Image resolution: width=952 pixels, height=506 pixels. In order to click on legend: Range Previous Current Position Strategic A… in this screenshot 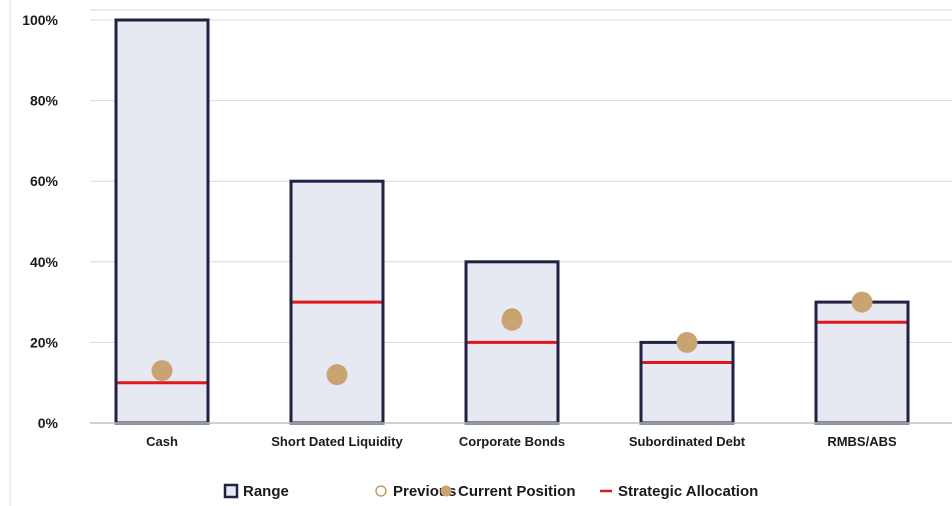, I will do `click(490, 491)`.